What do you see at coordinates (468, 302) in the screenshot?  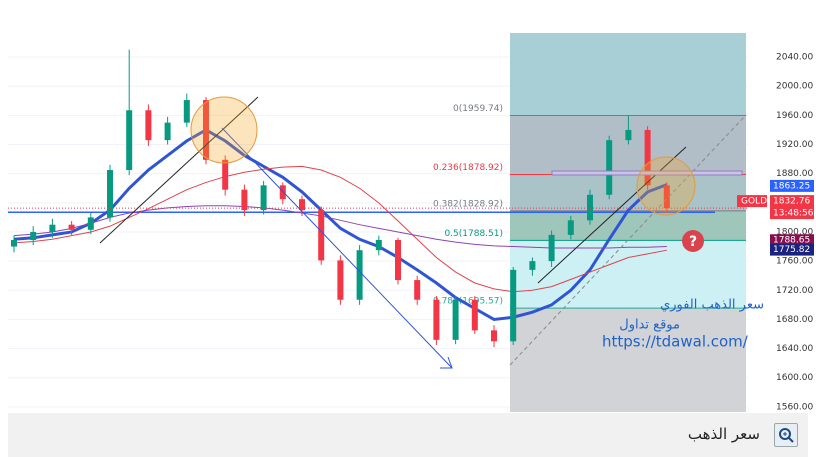 I see `fib-label: 0.786(1695.57)` at bounding box center [468, 302].